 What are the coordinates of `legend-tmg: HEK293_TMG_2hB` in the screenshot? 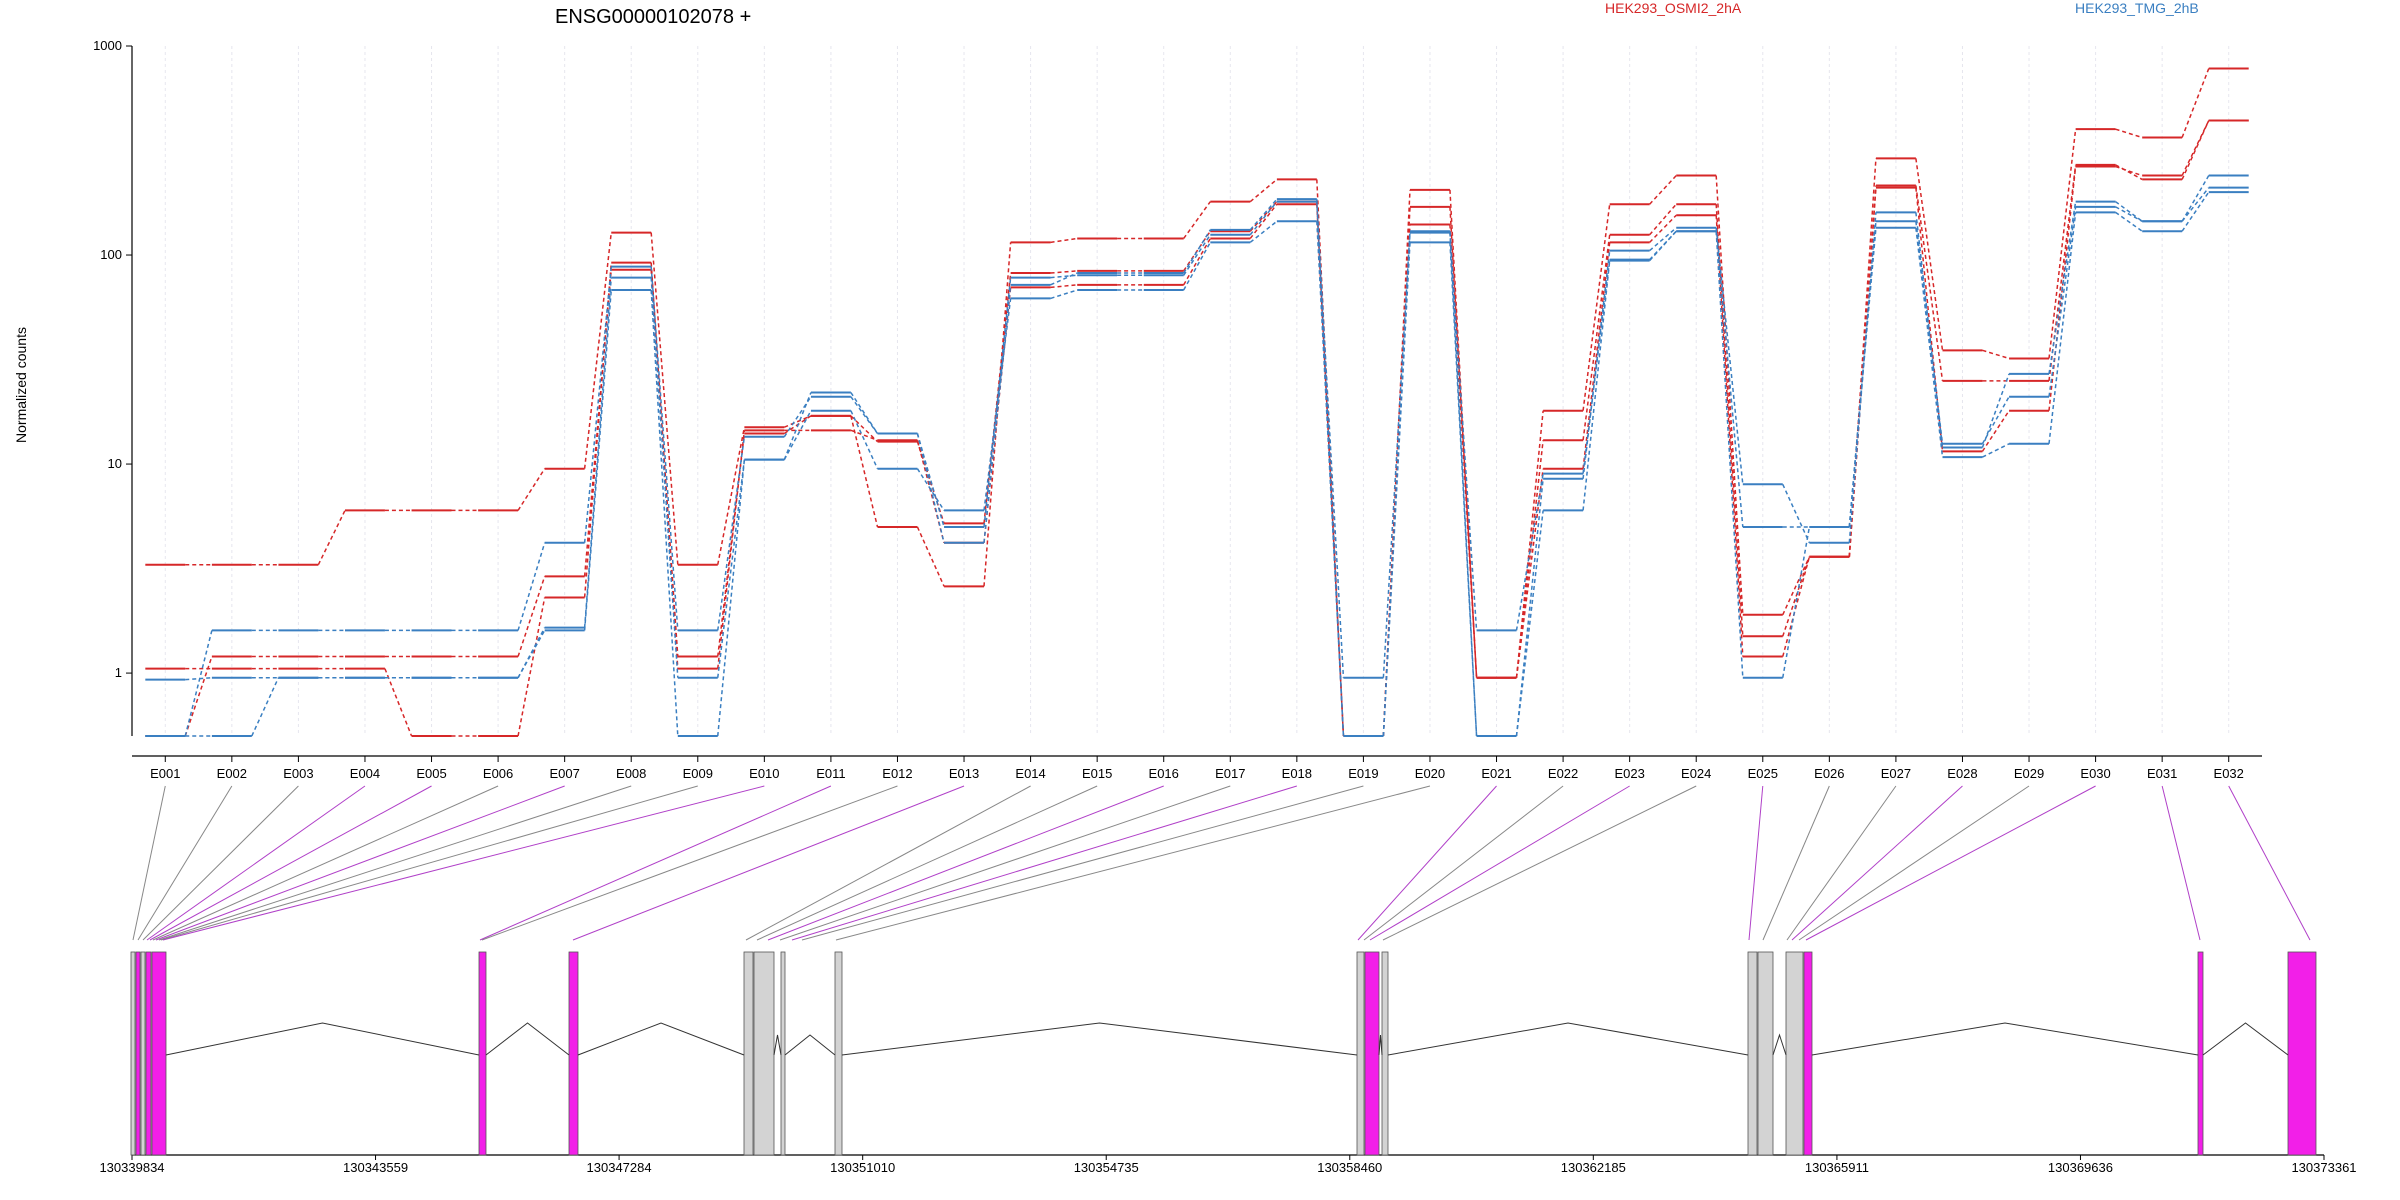 It's located at (2137, 8).